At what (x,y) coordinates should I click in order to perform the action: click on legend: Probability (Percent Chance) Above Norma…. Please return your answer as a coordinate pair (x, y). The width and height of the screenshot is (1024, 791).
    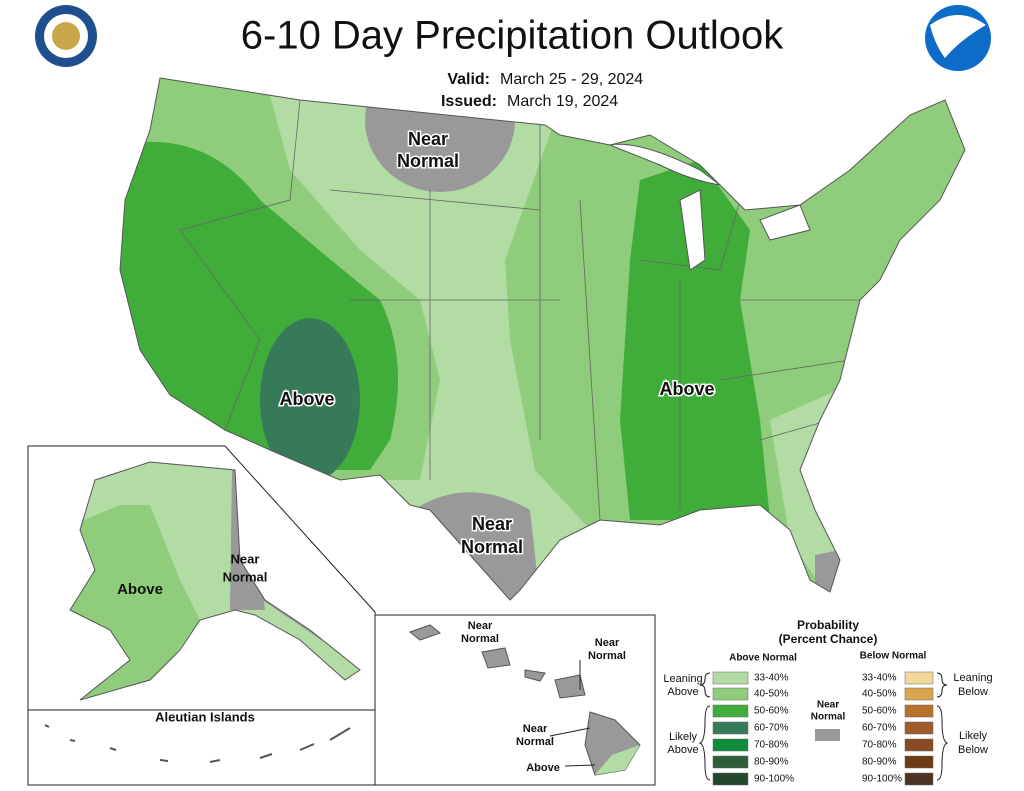
    Looking at the image, I should click on (828, 702).